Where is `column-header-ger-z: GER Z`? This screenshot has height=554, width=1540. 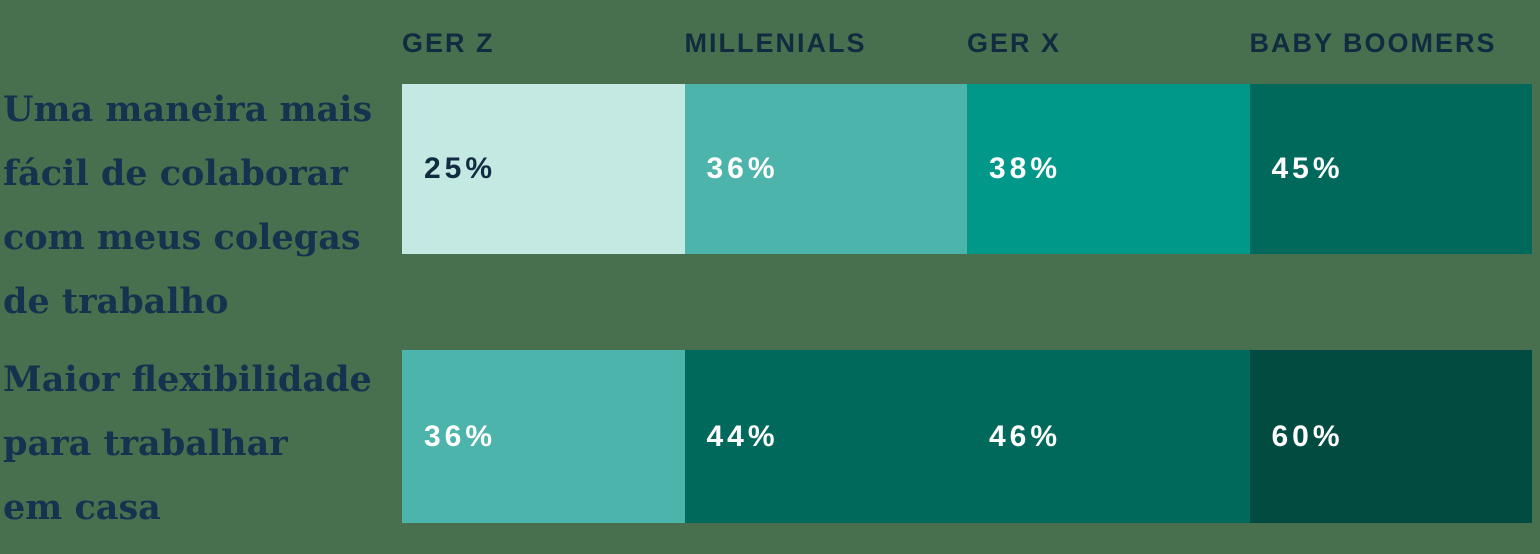
column-header-ger-z: GER Z is located at coordinates (448, 43).